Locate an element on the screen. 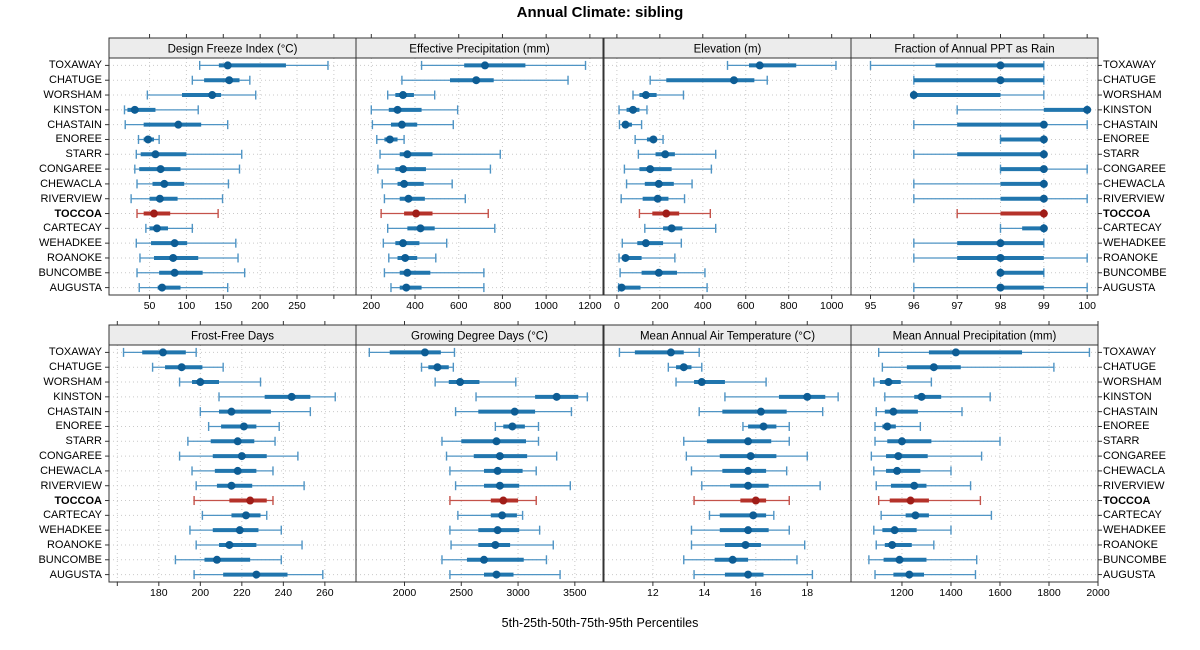  tick-label: 800 is located at coordinates (789, 306).